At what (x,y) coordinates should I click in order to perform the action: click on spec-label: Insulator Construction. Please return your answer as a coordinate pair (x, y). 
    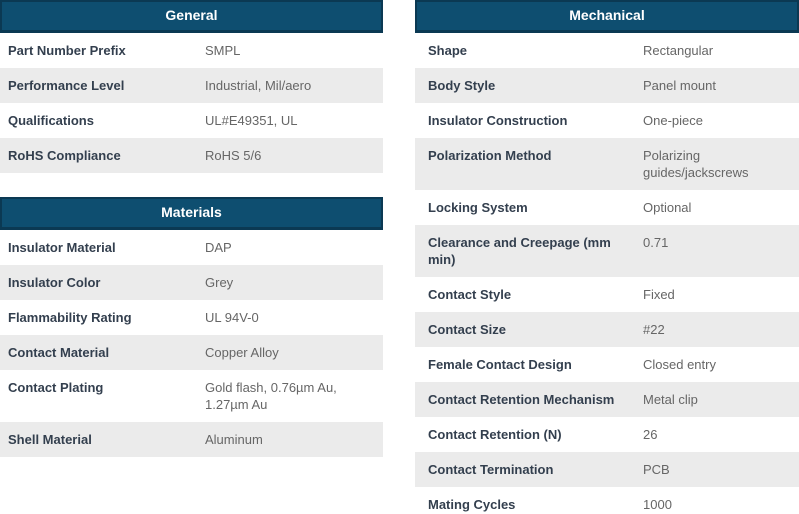
    Looking at the image, I should click on (498, 120).